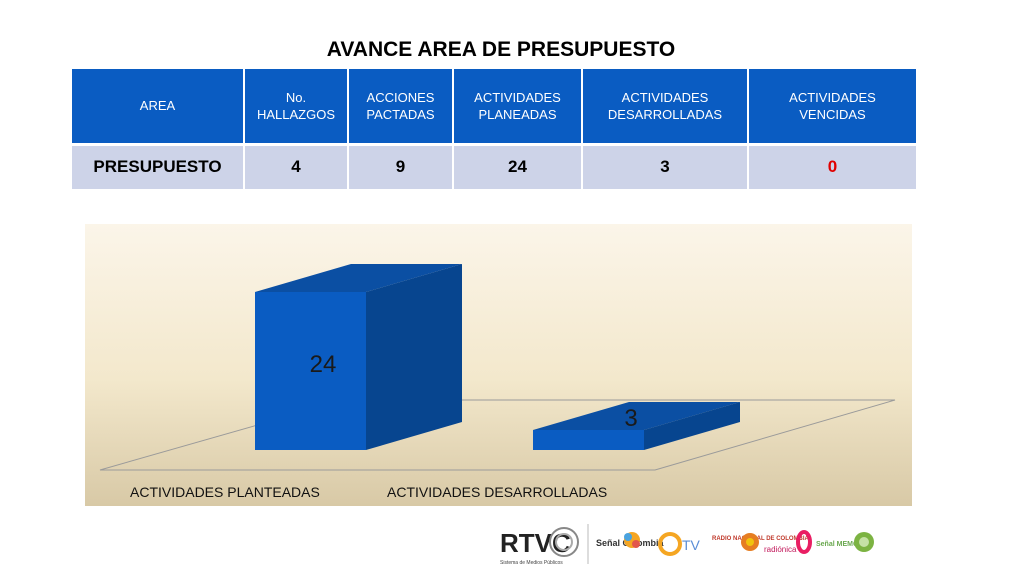 This screenshot has width=1024, height=576. What do you see at coordinates (501, 49) in the screenshot?
I see `page-title: AVANCE AREA DE PRESUPUESTO` at bounding box center [501, 49].